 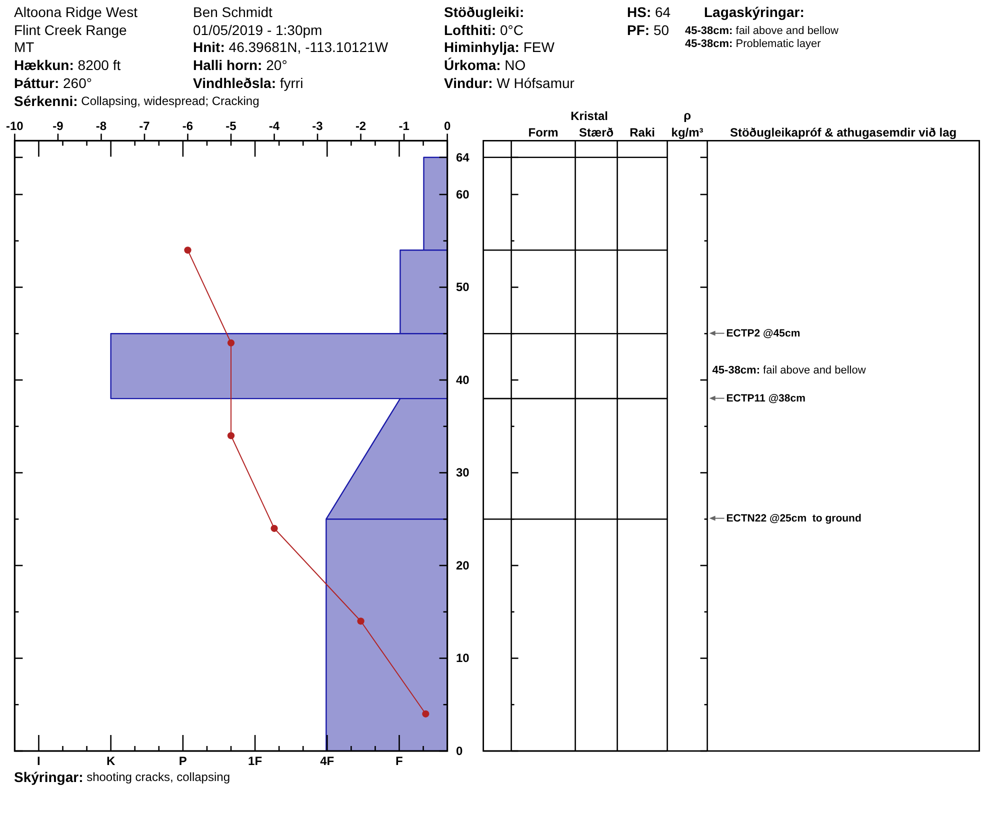 What do you see at coordinates (754, 12) in the screenshot?
I see `text: Lagaskýringar:` at bounding box center [754, 12].